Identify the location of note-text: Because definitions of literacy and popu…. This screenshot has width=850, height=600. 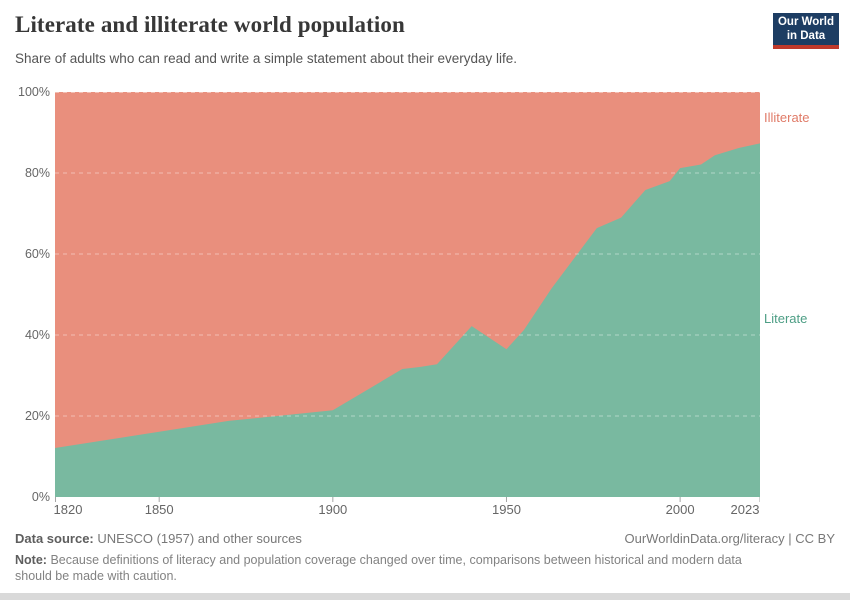
(378, 568).